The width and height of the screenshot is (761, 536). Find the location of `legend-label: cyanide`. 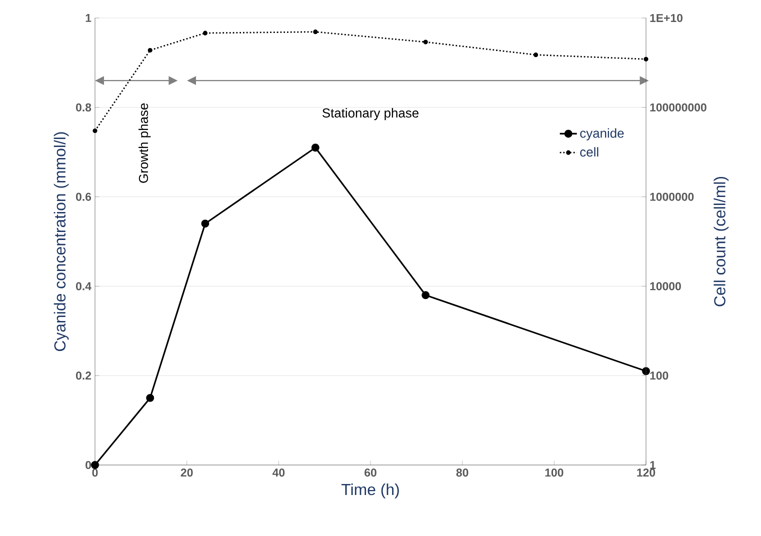

legend-label: cyanide is located at coordinates (602, 134).